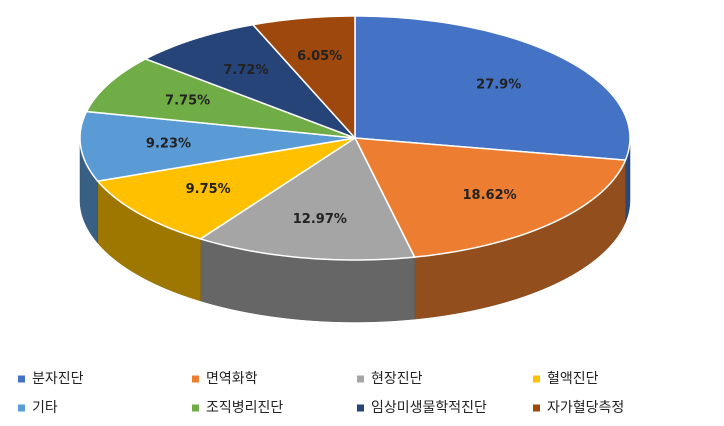  Describe the element at coordinates (585, 408) in the screenshot. I see `legend-label: 자가혈당측정` at that location.